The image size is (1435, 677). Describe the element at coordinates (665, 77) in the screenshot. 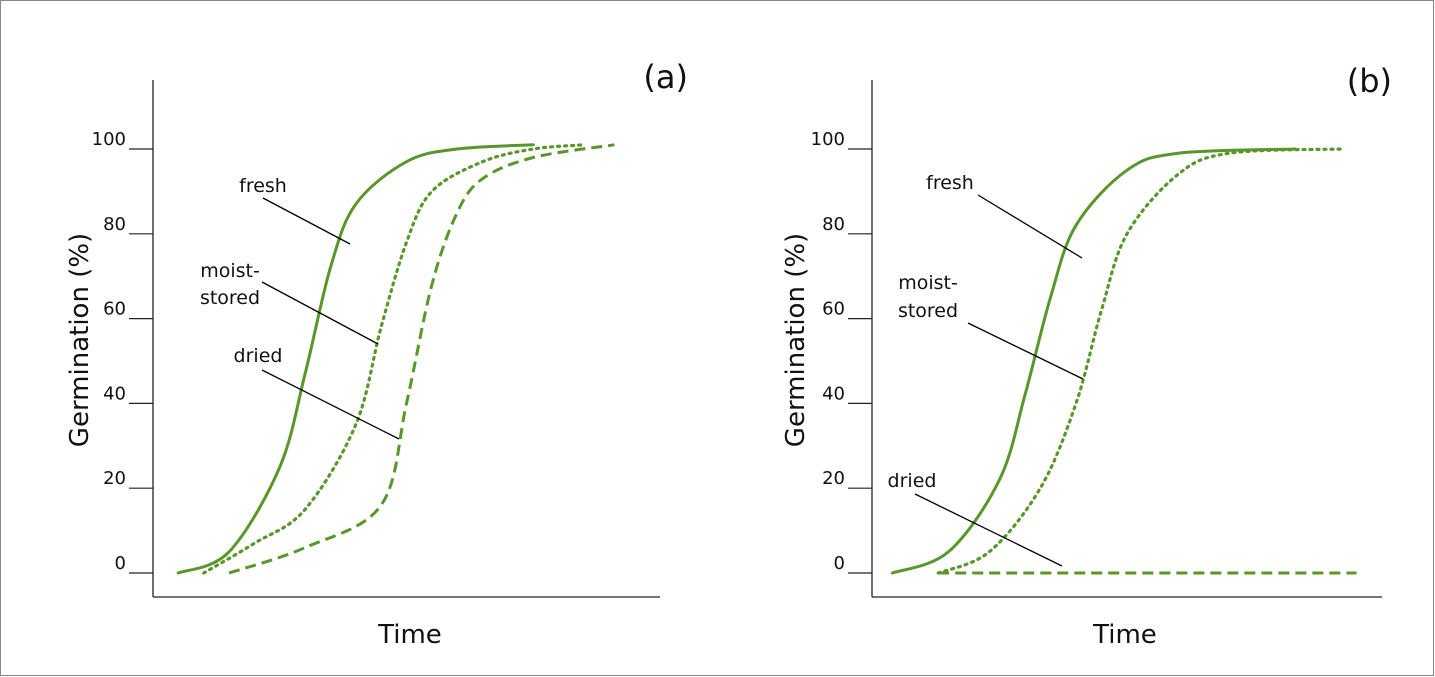

I see `panel-label: (a)` at that location.